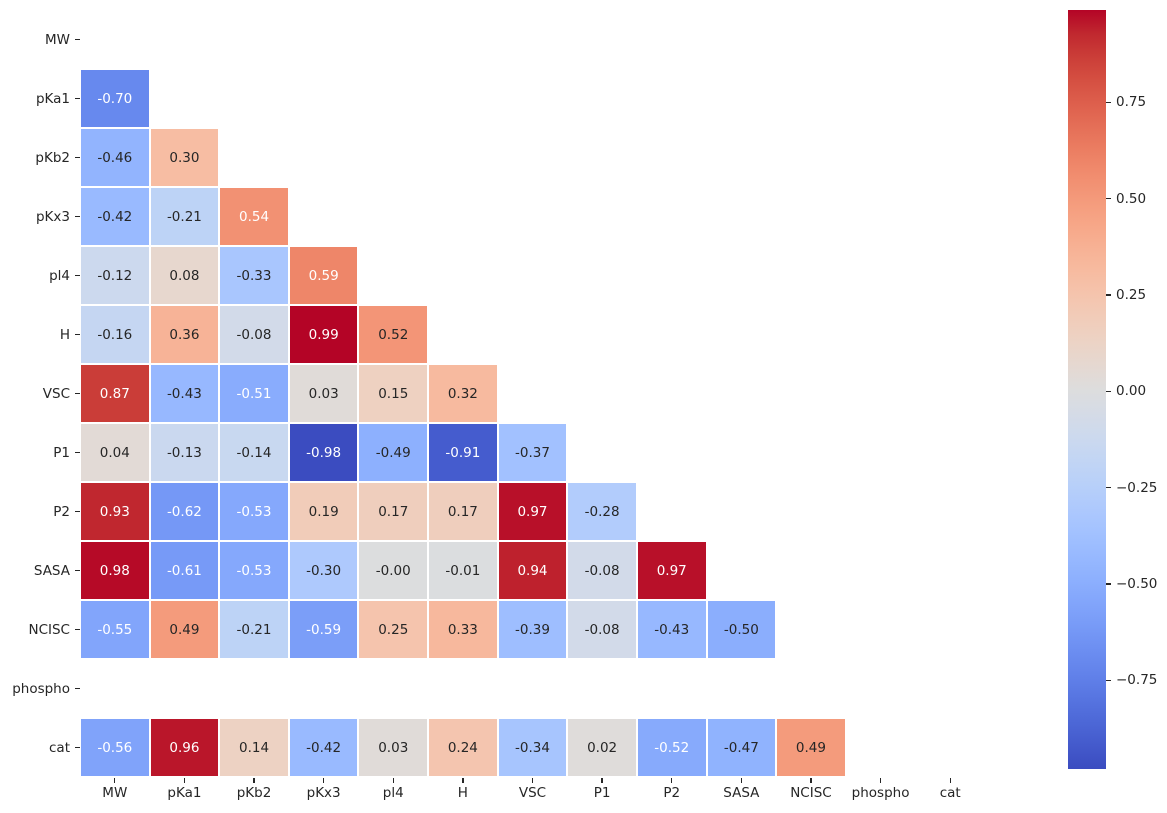 This screenshot has width=1167, height=813. I want to click on heatmap-cell: -0.70, so click(115, 98).